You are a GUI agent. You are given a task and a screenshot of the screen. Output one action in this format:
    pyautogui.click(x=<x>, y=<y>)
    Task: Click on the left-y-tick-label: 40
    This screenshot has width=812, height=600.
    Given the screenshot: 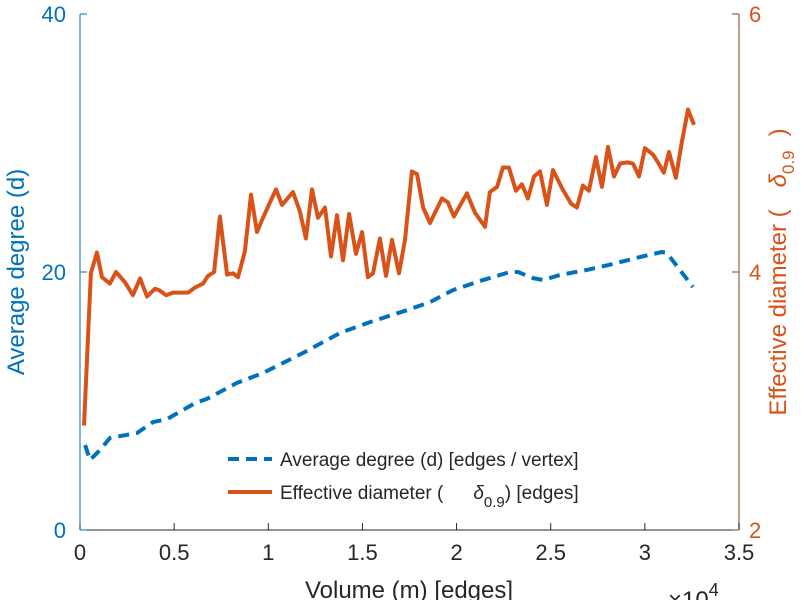 What is the action you would take?
    pyautogui.click(x=54, y=14)
    